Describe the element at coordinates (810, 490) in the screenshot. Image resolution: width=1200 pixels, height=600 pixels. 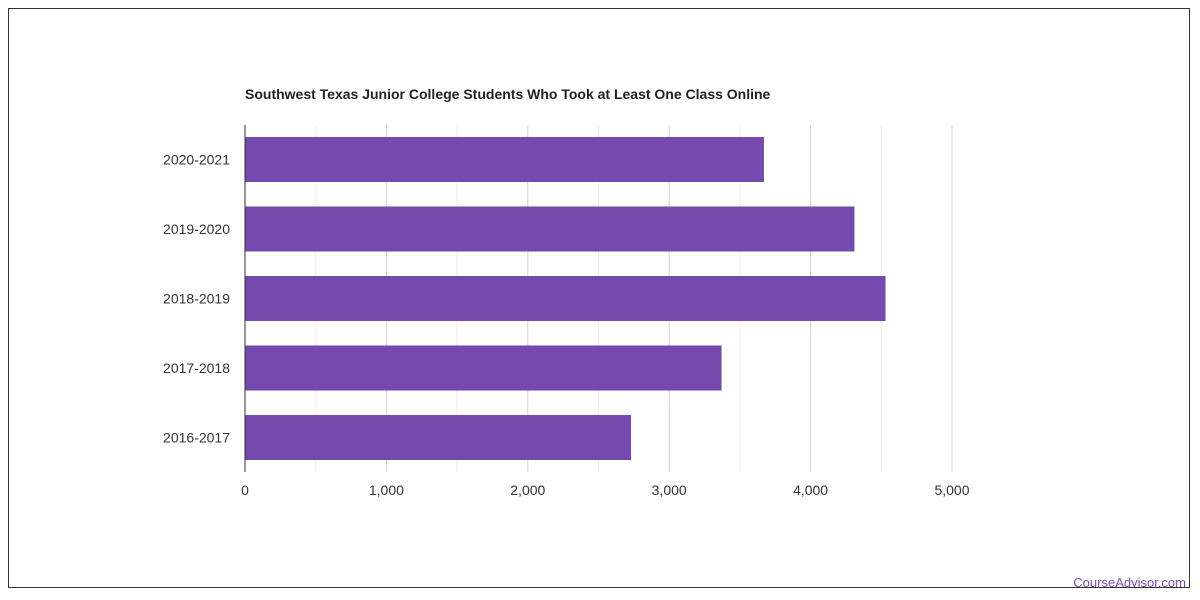
I see `x-tick-label: 4,000` at that location.